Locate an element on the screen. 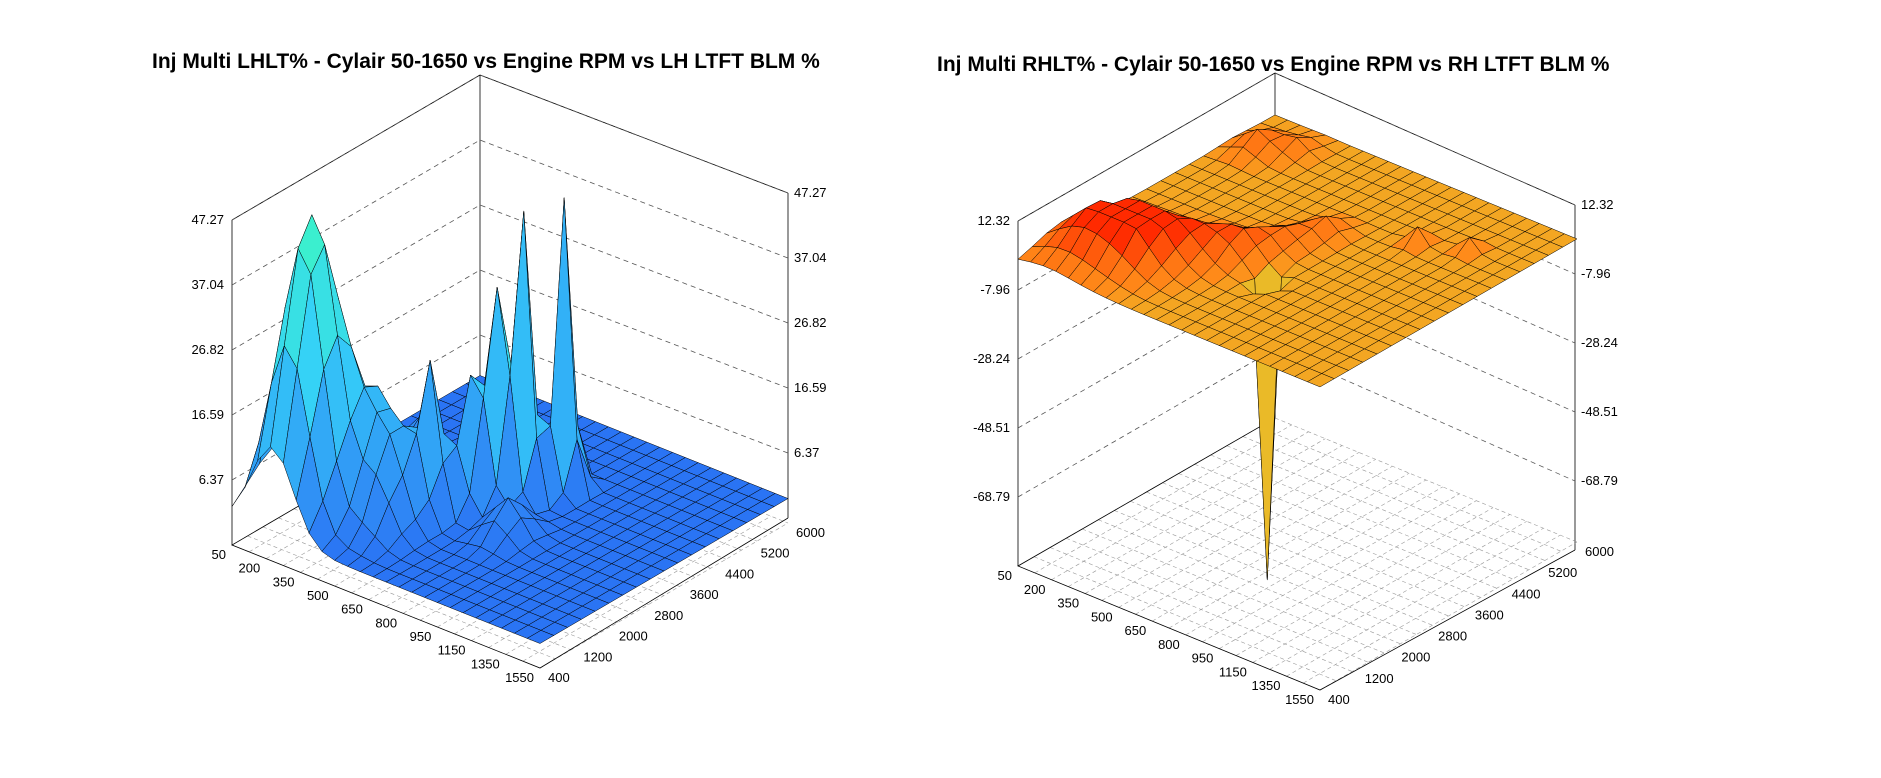 This screenshot has width=1881, height=778. z-tick-label-right: 37.04 is located at coordinates (810, 257).